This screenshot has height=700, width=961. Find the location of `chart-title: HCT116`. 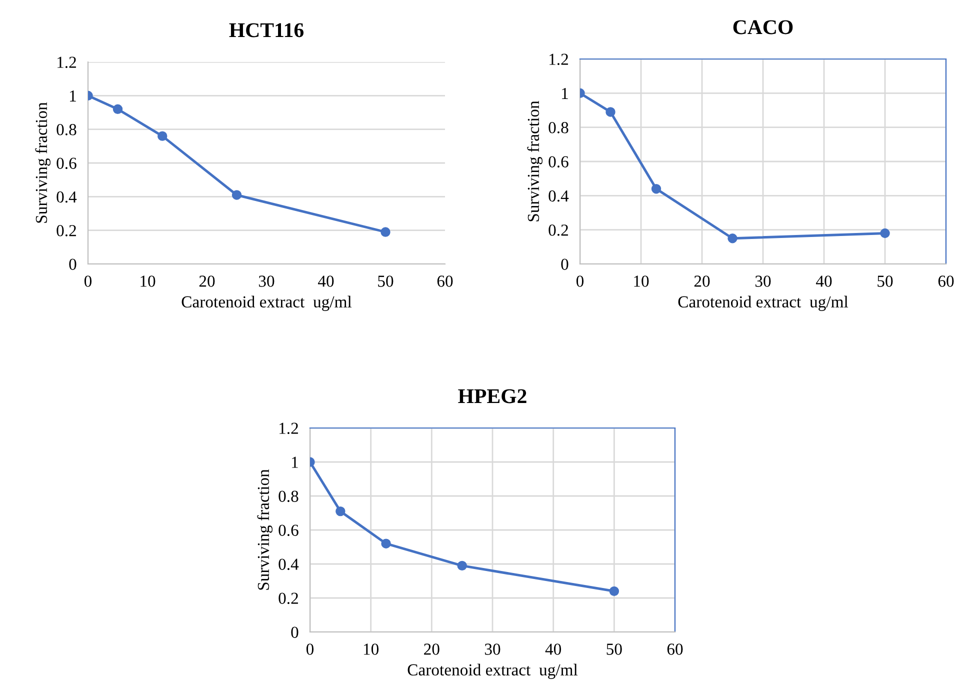

chart-title: HCT116 is located at coordinates (266, 30).